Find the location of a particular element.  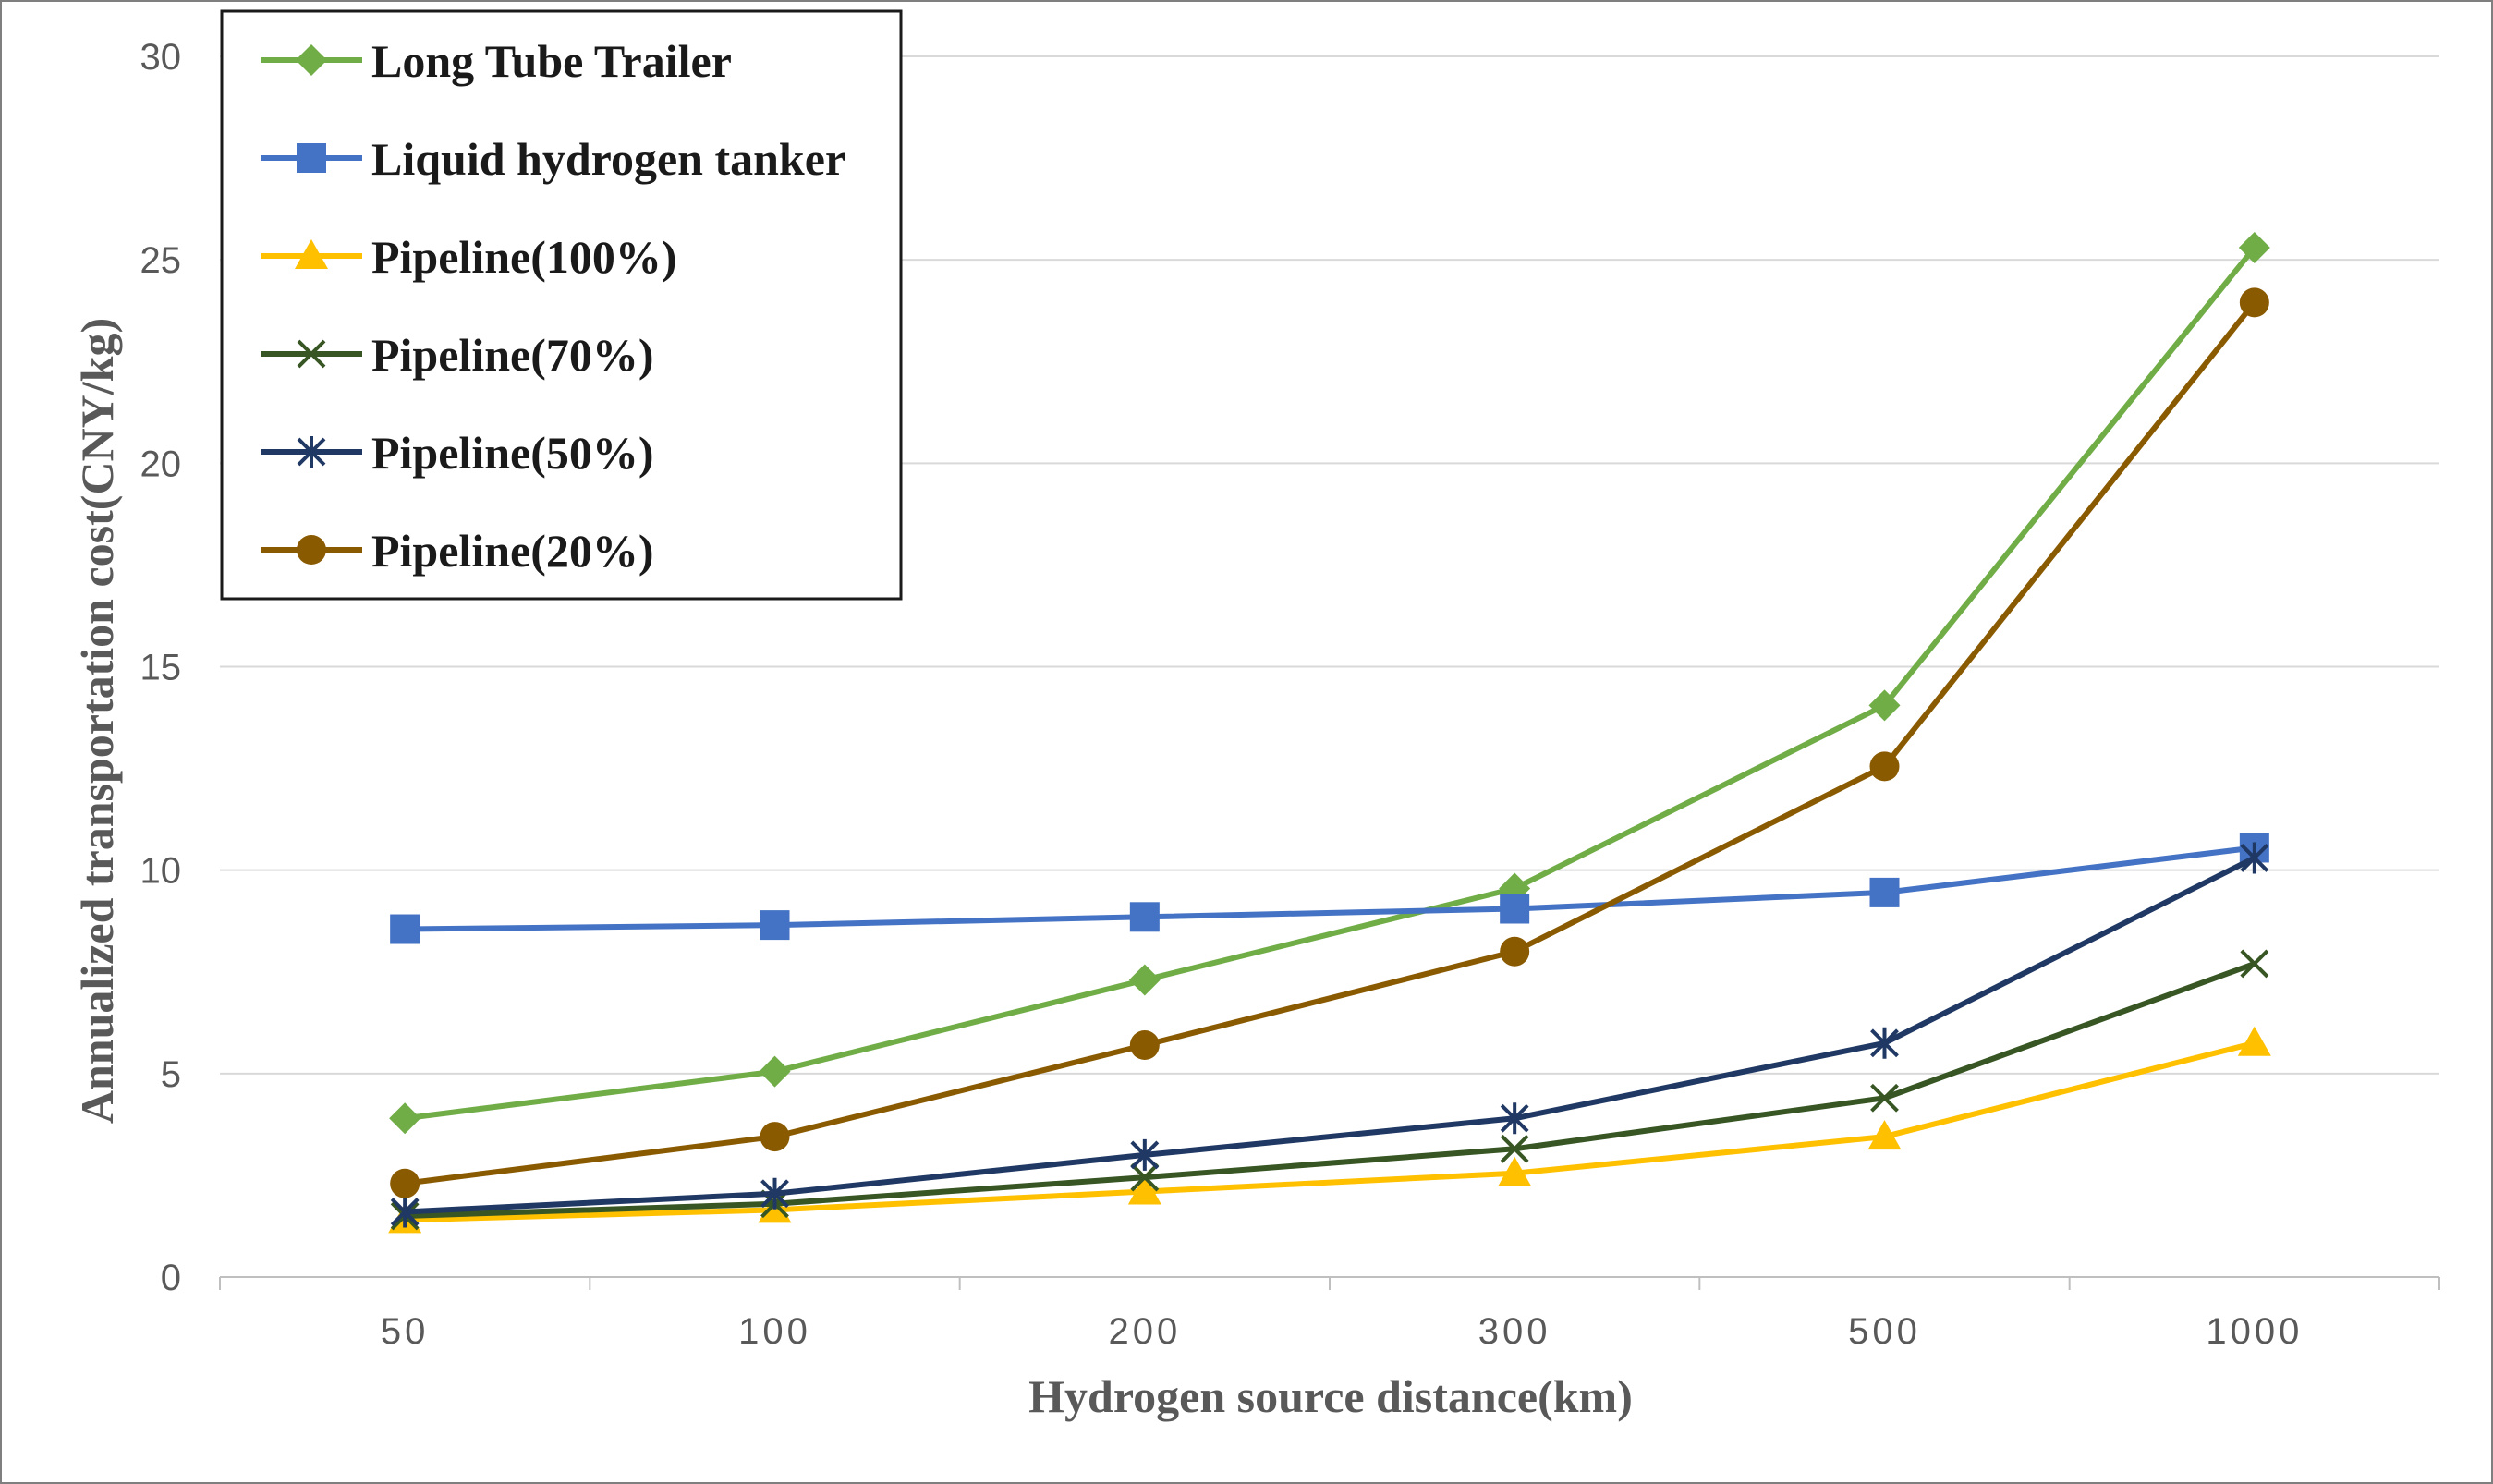

x-tick-label: 100 is located at coordinates (775, 1331).